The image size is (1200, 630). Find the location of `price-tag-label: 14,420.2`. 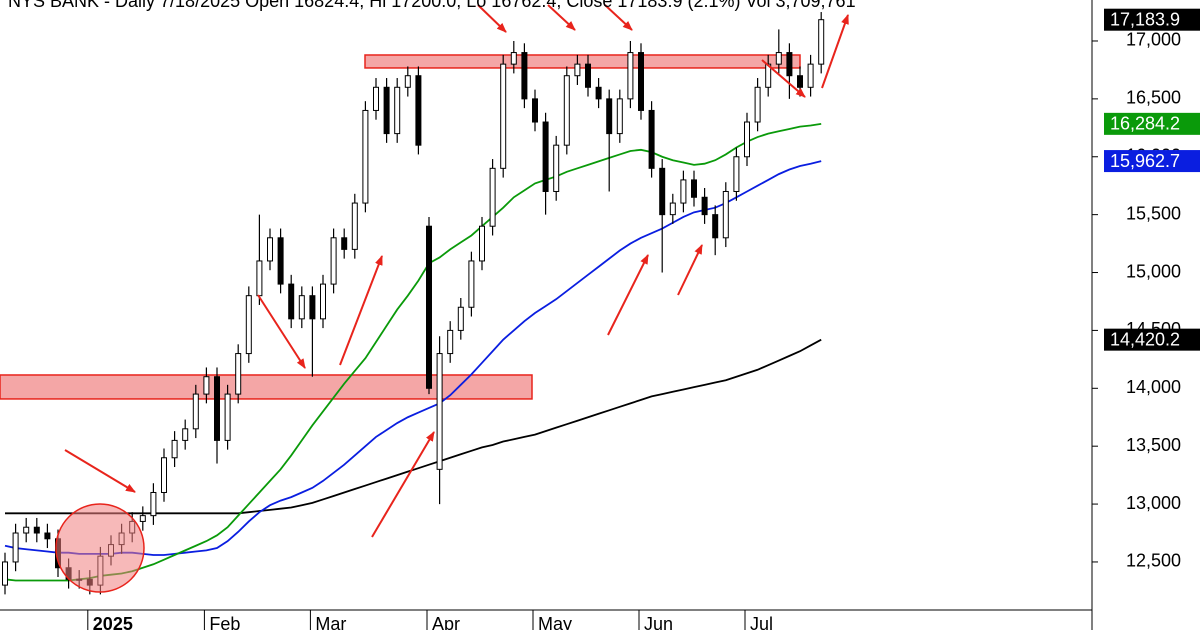

price-tag-label: 14,420.2 is located at coordinates (1145, 339).